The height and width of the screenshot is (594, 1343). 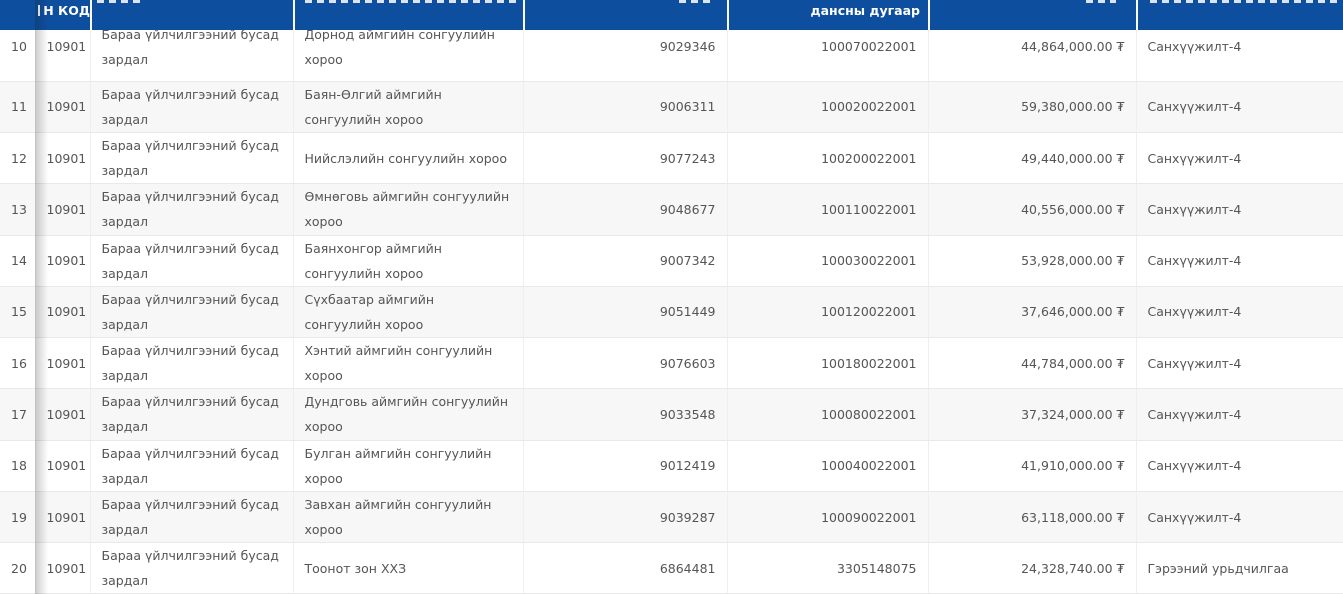 I want to click on header-reference, so click(x=625, y=15).